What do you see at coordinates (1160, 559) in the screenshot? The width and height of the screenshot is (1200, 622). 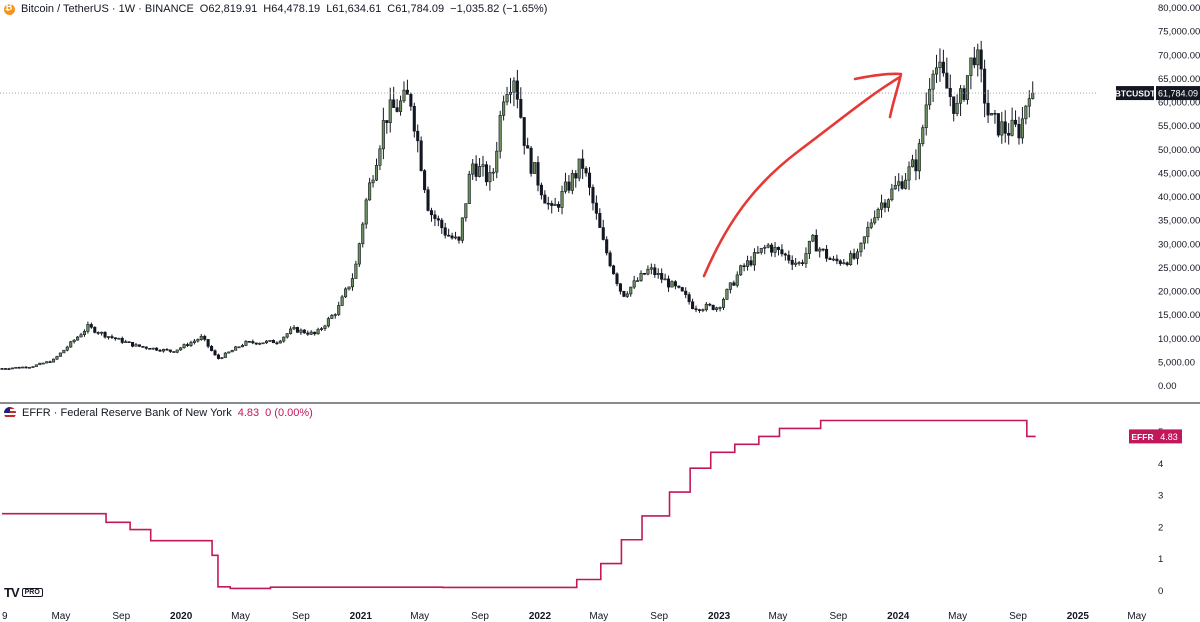 I see `effr-axis-tick: 1` at bounding box center [1160, 559].